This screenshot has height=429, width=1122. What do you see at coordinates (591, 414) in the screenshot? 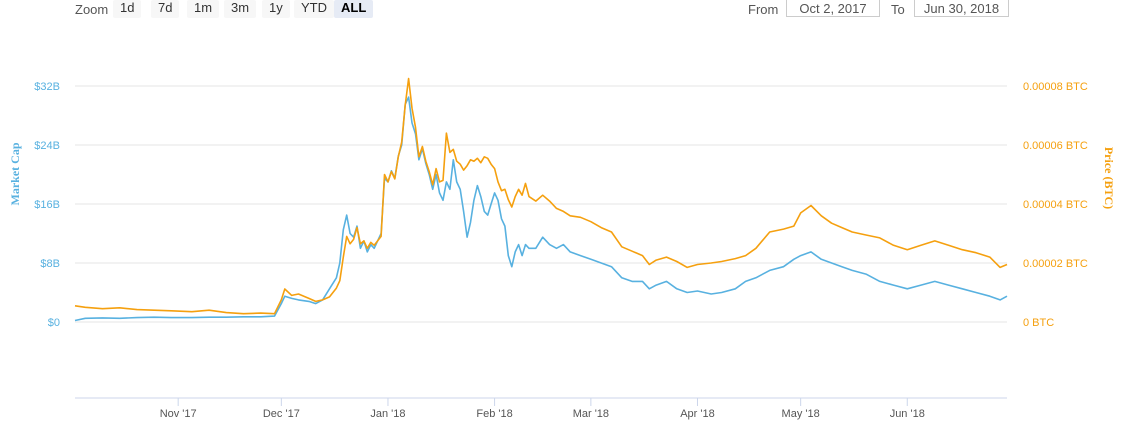
I see `x-tick-label: Mar '18` at bounding box center [591, 414].